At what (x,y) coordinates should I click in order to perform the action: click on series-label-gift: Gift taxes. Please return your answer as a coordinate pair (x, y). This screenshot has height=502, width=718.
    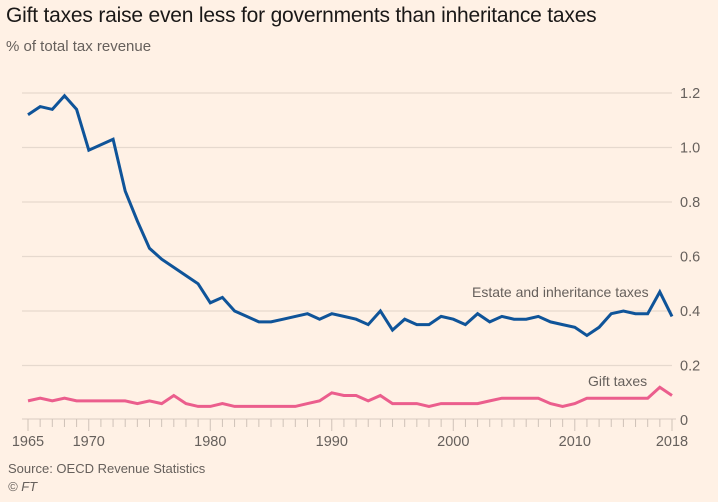
    Looking at the image, I should click on (617, 381).